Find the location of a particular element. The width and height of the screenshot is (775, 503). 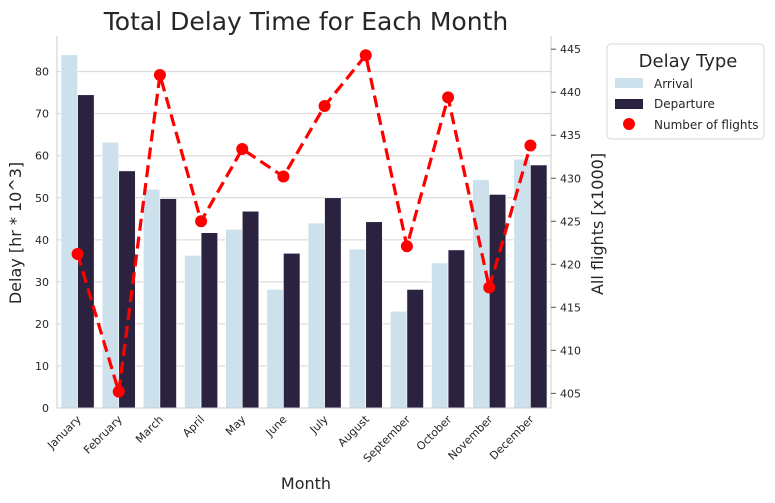

bar-arrival-march is located at coordinates (152, 299).